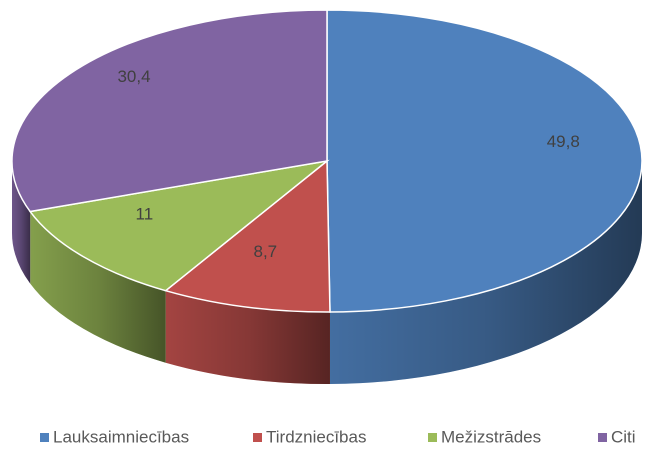 The width and height of the screenshot is (648, 450). What do you see at coordinates (491, 436) in the screenshot?
I see `legend-label: Mežizstrādes` at bounding box center [491, 436].